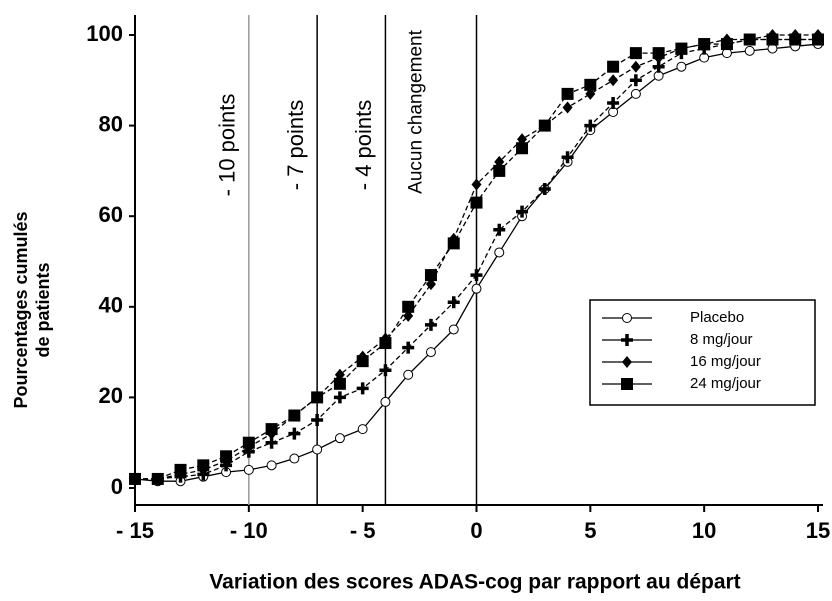  I want to click on y-axis-title: Pourcentages cumulés, so click(21, 309).